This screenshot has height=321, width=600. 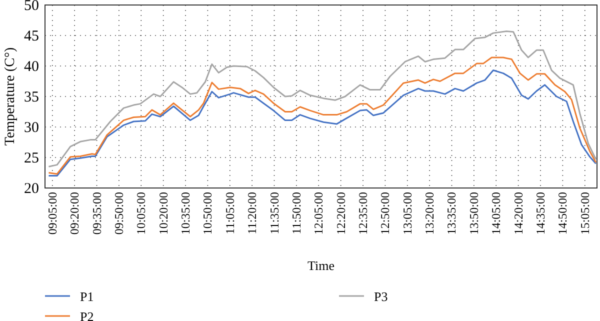 What do you see at coordinates (31, 98) in the screenshot?
I see `y-tick-label: 35` at bounding box center [31, 98].